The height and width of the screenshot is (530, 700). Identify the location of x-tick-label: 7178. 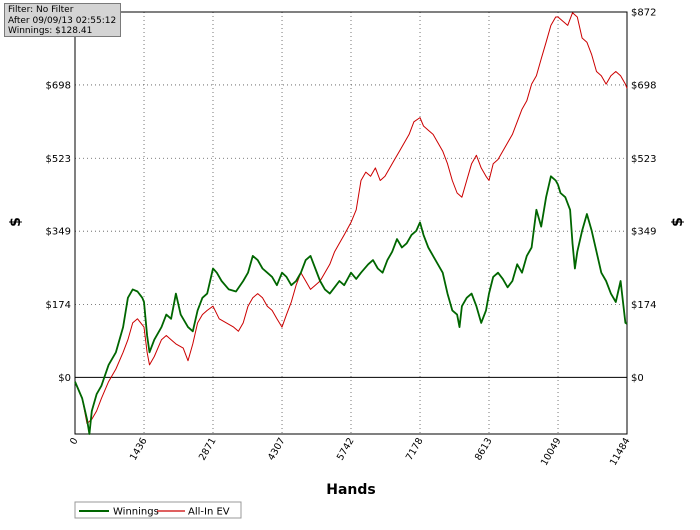
(415, 449).